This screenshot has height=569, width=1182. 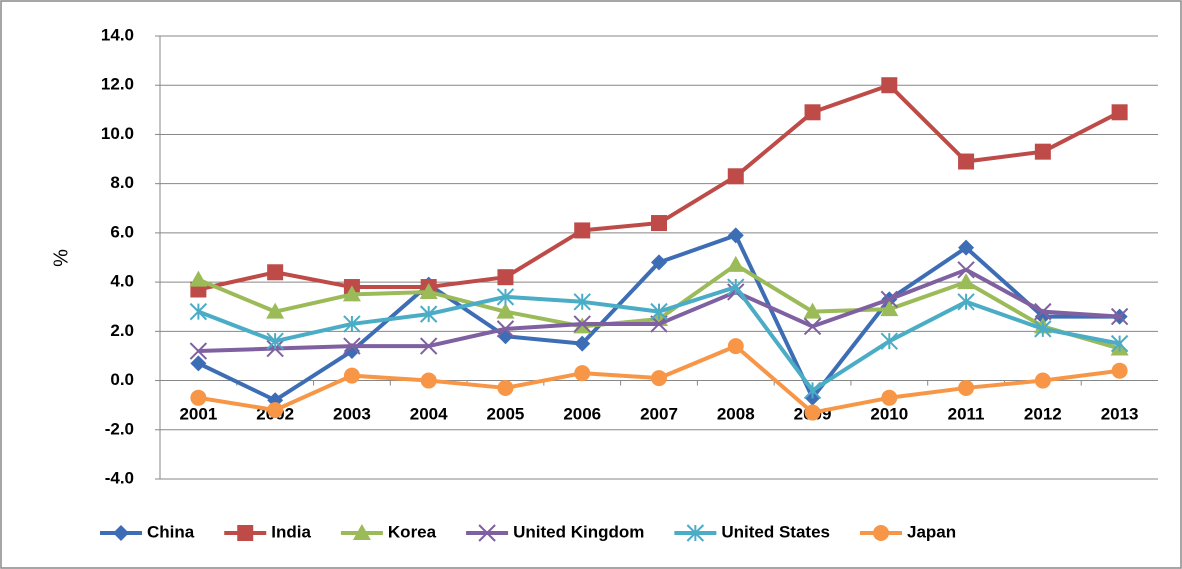 What do you see at coordinates (506, 413) in the screenshot?
I see `x-tick-label: 2005` at bounding box center [506, 413].